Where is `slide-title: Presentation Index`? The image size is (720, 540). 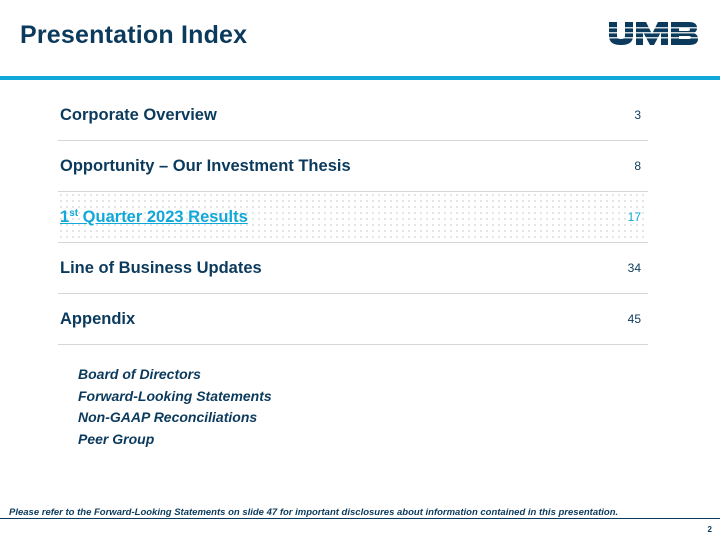
slide-title: Presentation Index is located at coordinates (134, 35).